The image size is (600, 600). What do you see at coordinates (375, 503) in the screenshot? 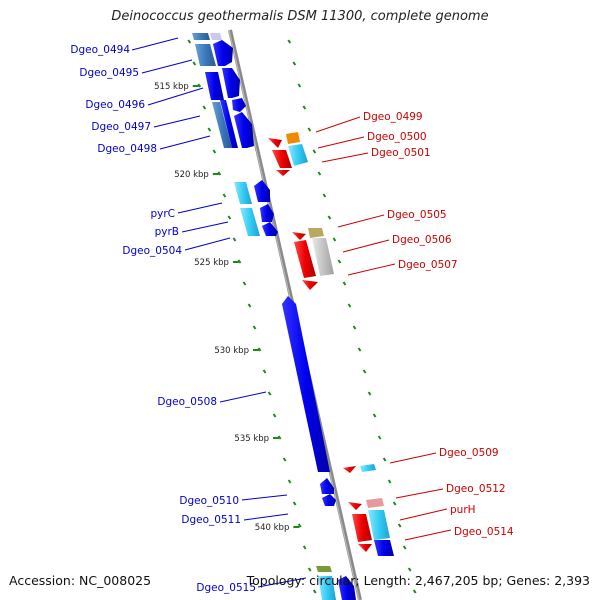
I see `gene-dgeo-0512b` at bounding box center [375, 503].